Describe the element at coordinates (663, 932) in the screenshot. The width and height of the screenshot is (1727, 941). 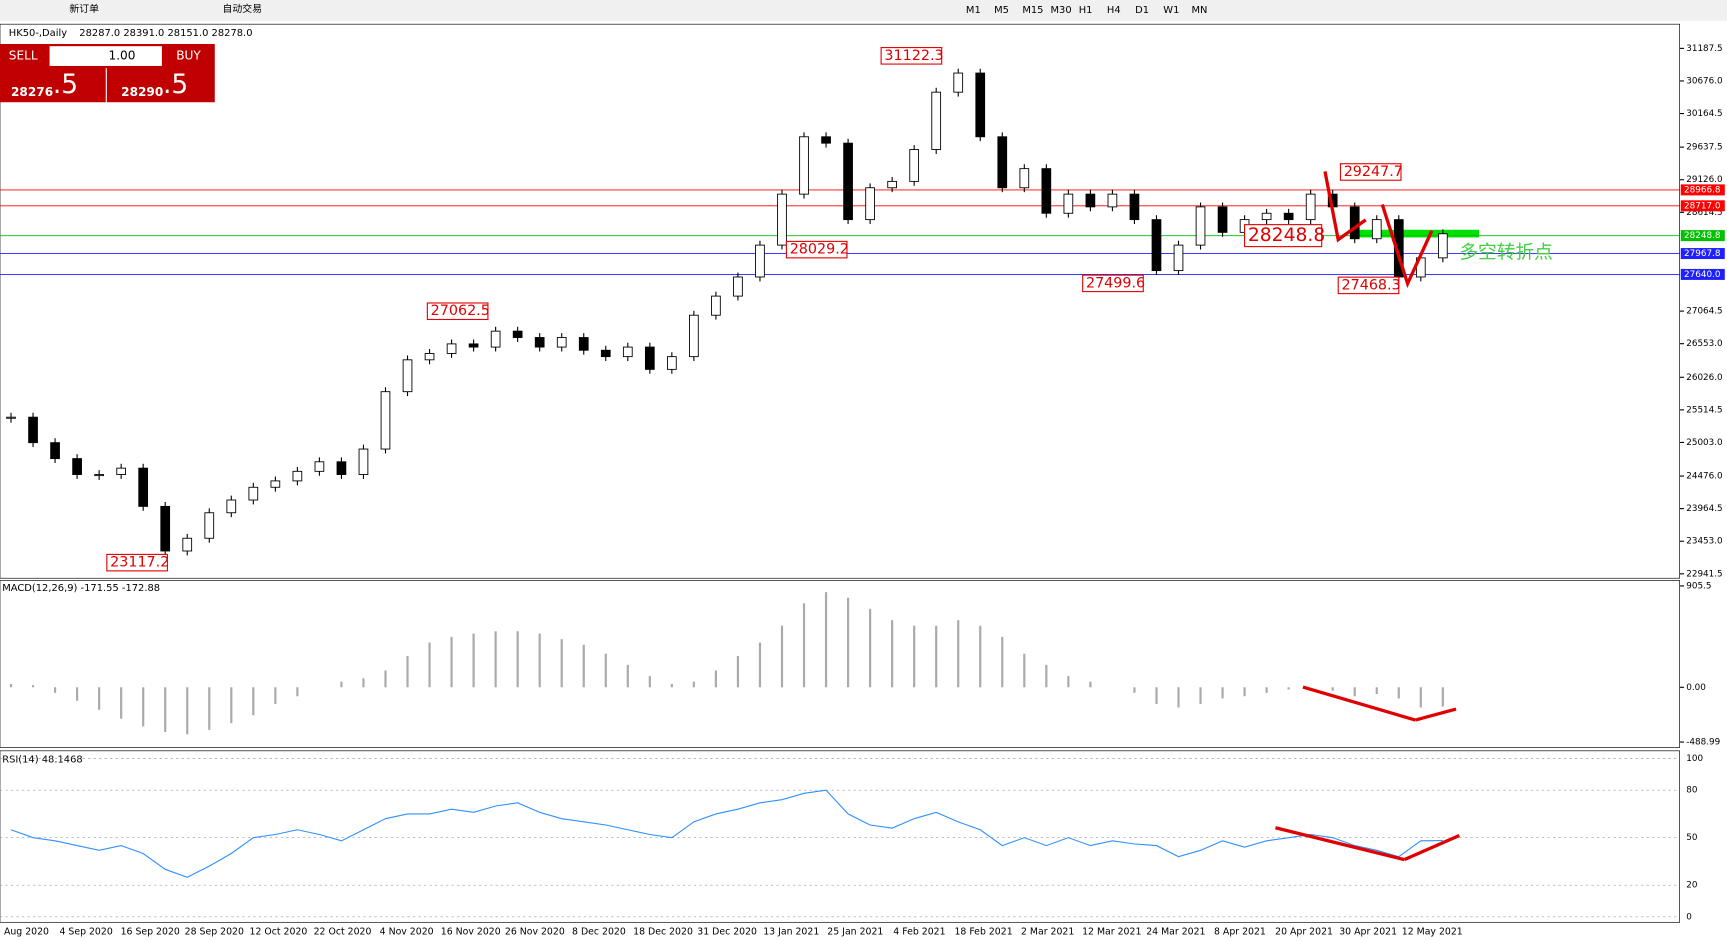
I see `x-tick-label: 18 Dec 2020` at that location.